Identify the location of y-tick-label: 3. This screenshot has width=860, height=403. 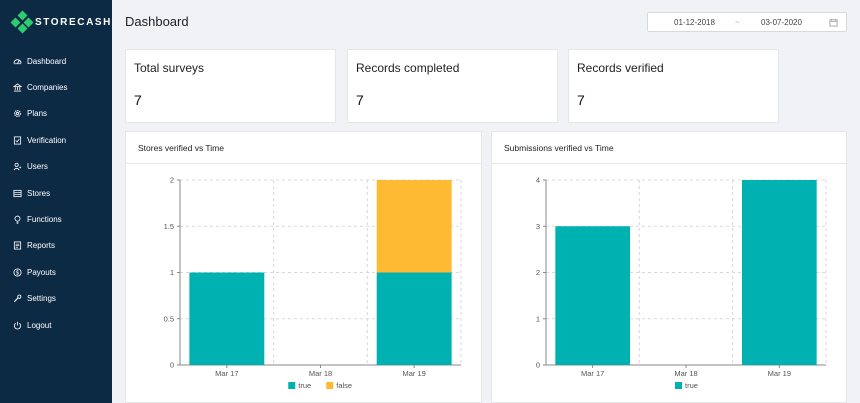
(538, 226).